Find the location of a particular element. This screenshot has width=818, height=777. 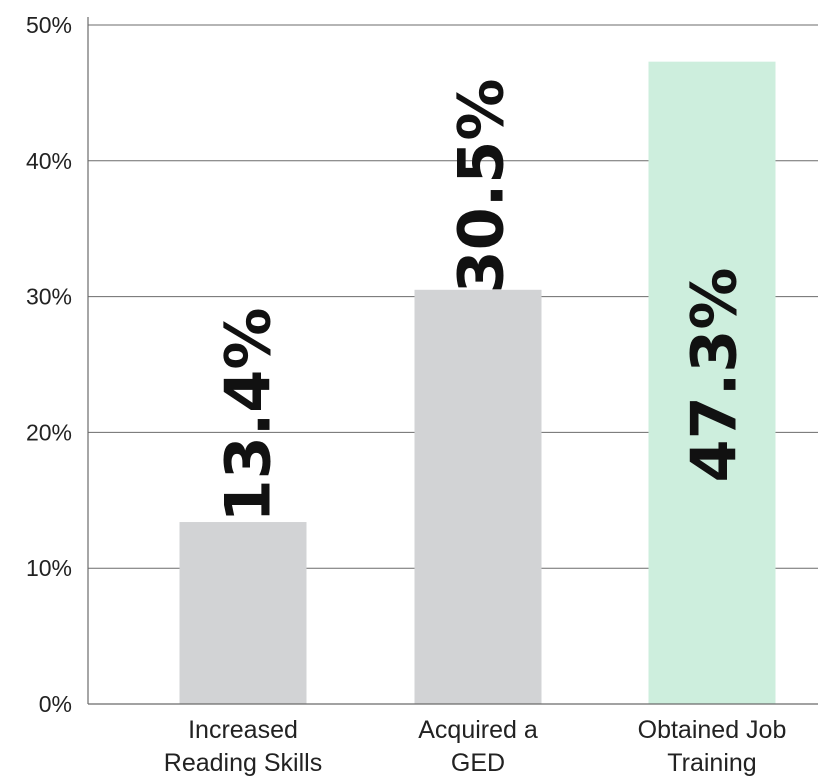

x-category-label: GED is located at coordinates (478, 763).